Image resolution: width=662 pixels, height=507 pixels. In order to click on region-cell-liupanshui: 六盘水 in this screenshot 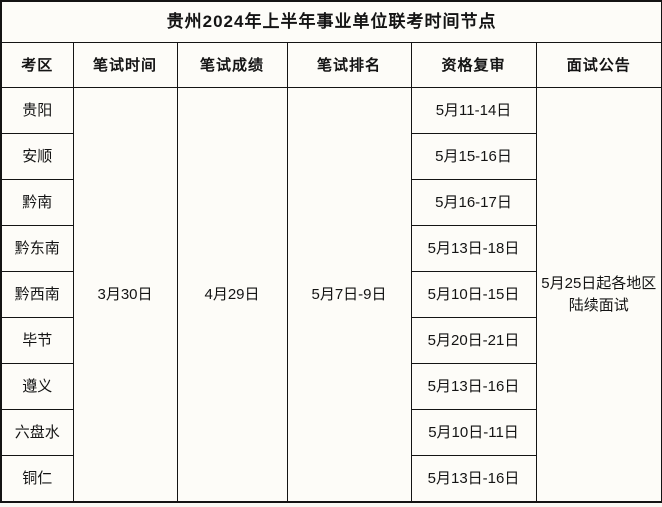, I will do `click(37, 433)`.